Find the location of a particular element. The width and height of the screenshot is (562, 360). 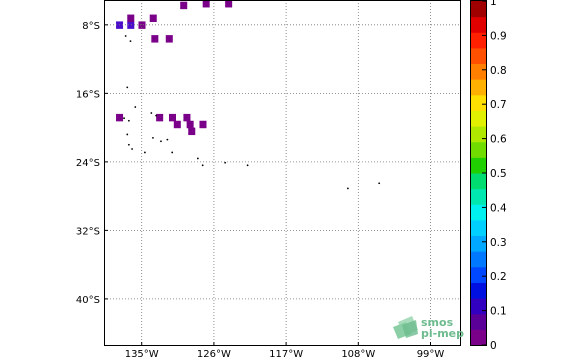

latitude-label: 16°S is located at coordinates (88, 94).